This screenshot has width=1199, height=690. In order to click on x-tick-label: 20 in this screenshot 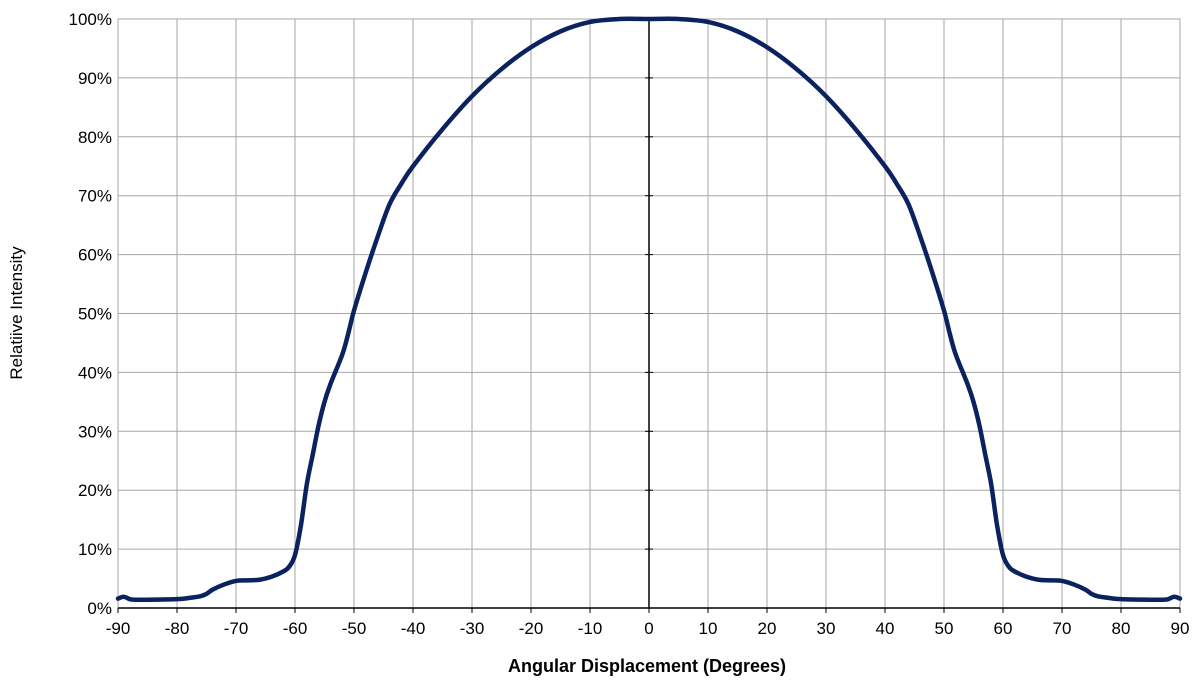, I will do `click(767, 628)`.